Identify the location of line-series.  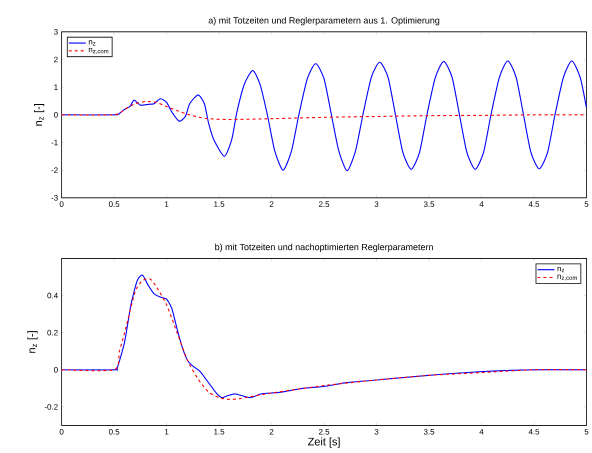
(324, 110).